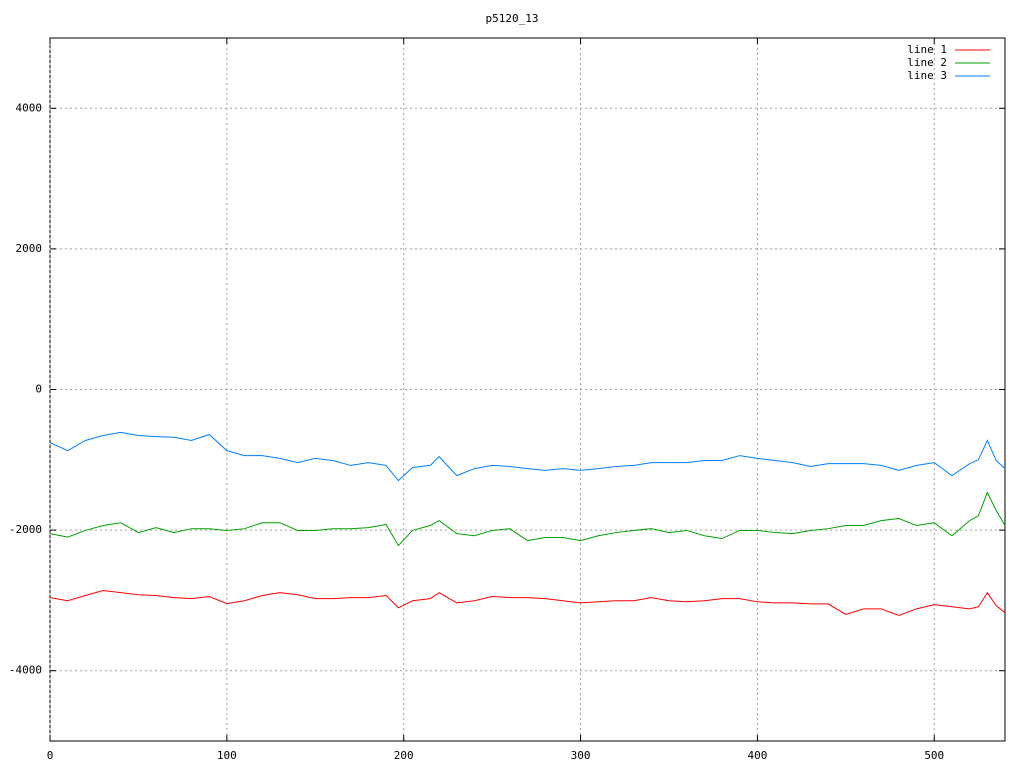 The width and height of the screenshot is (1024, 768). I want to click on y-tick-label: 2000, so click(29, 248).